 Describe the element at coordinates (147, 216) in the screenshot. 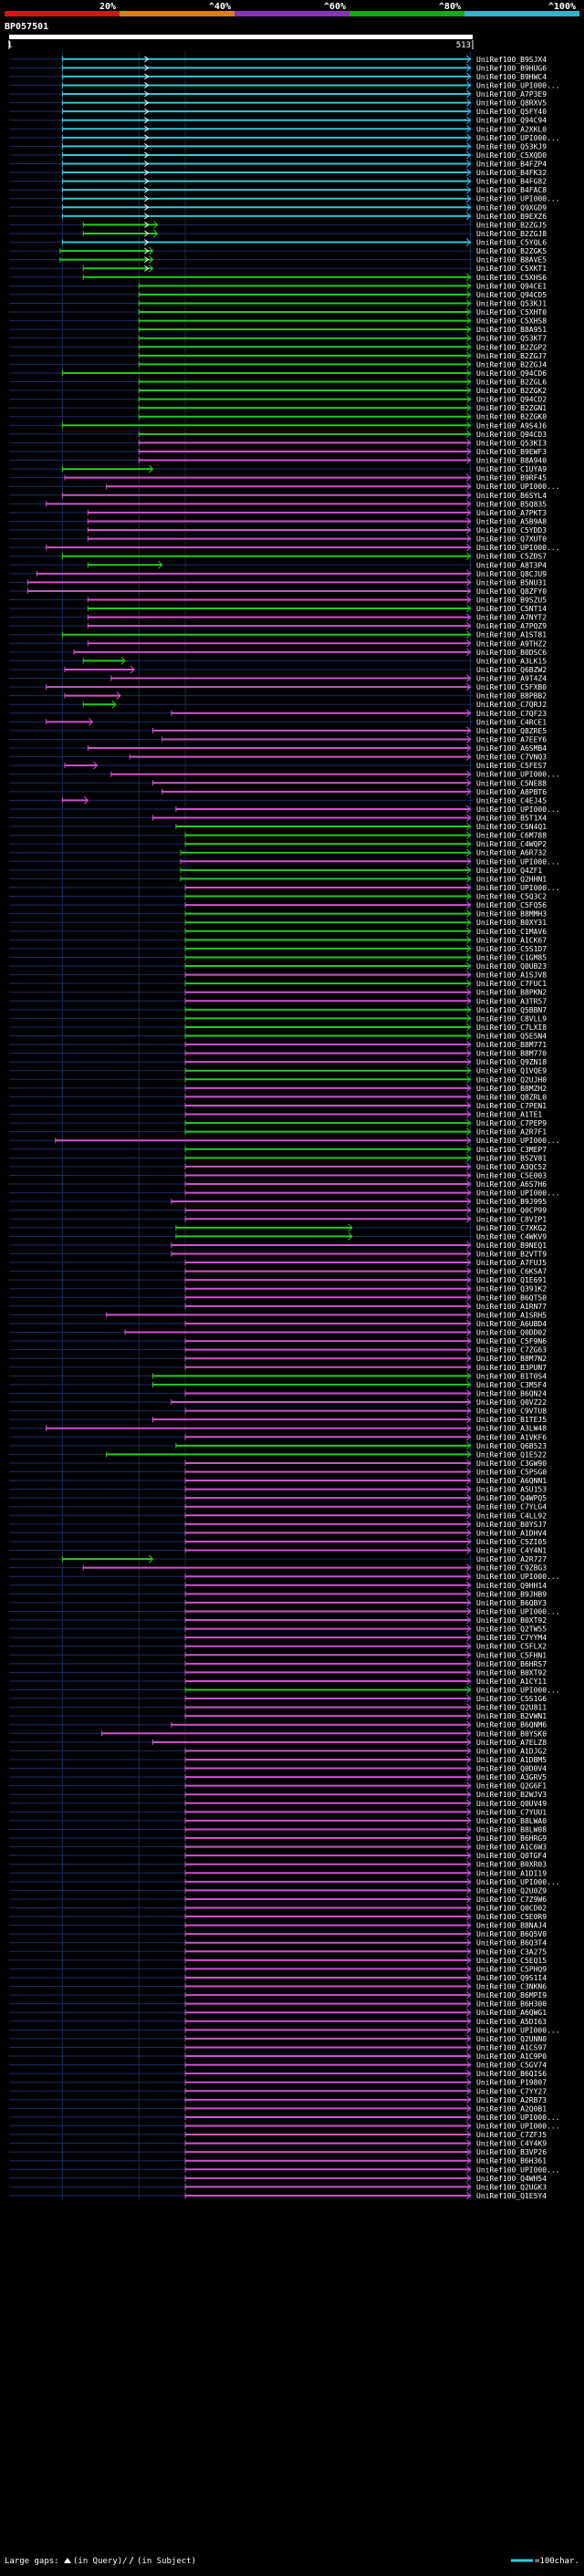

I see `hit-sub-arrow` at that location.